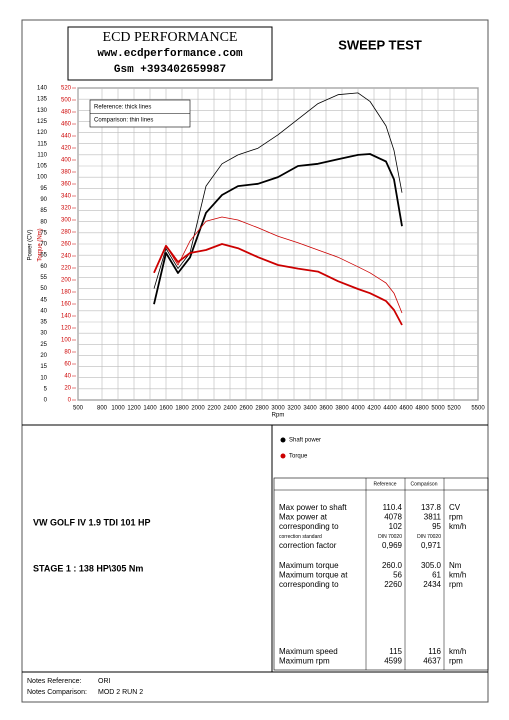 The width and height of the screenshot is (509, 720). I want to click on row-label: corresponding to, so click(309, 584).